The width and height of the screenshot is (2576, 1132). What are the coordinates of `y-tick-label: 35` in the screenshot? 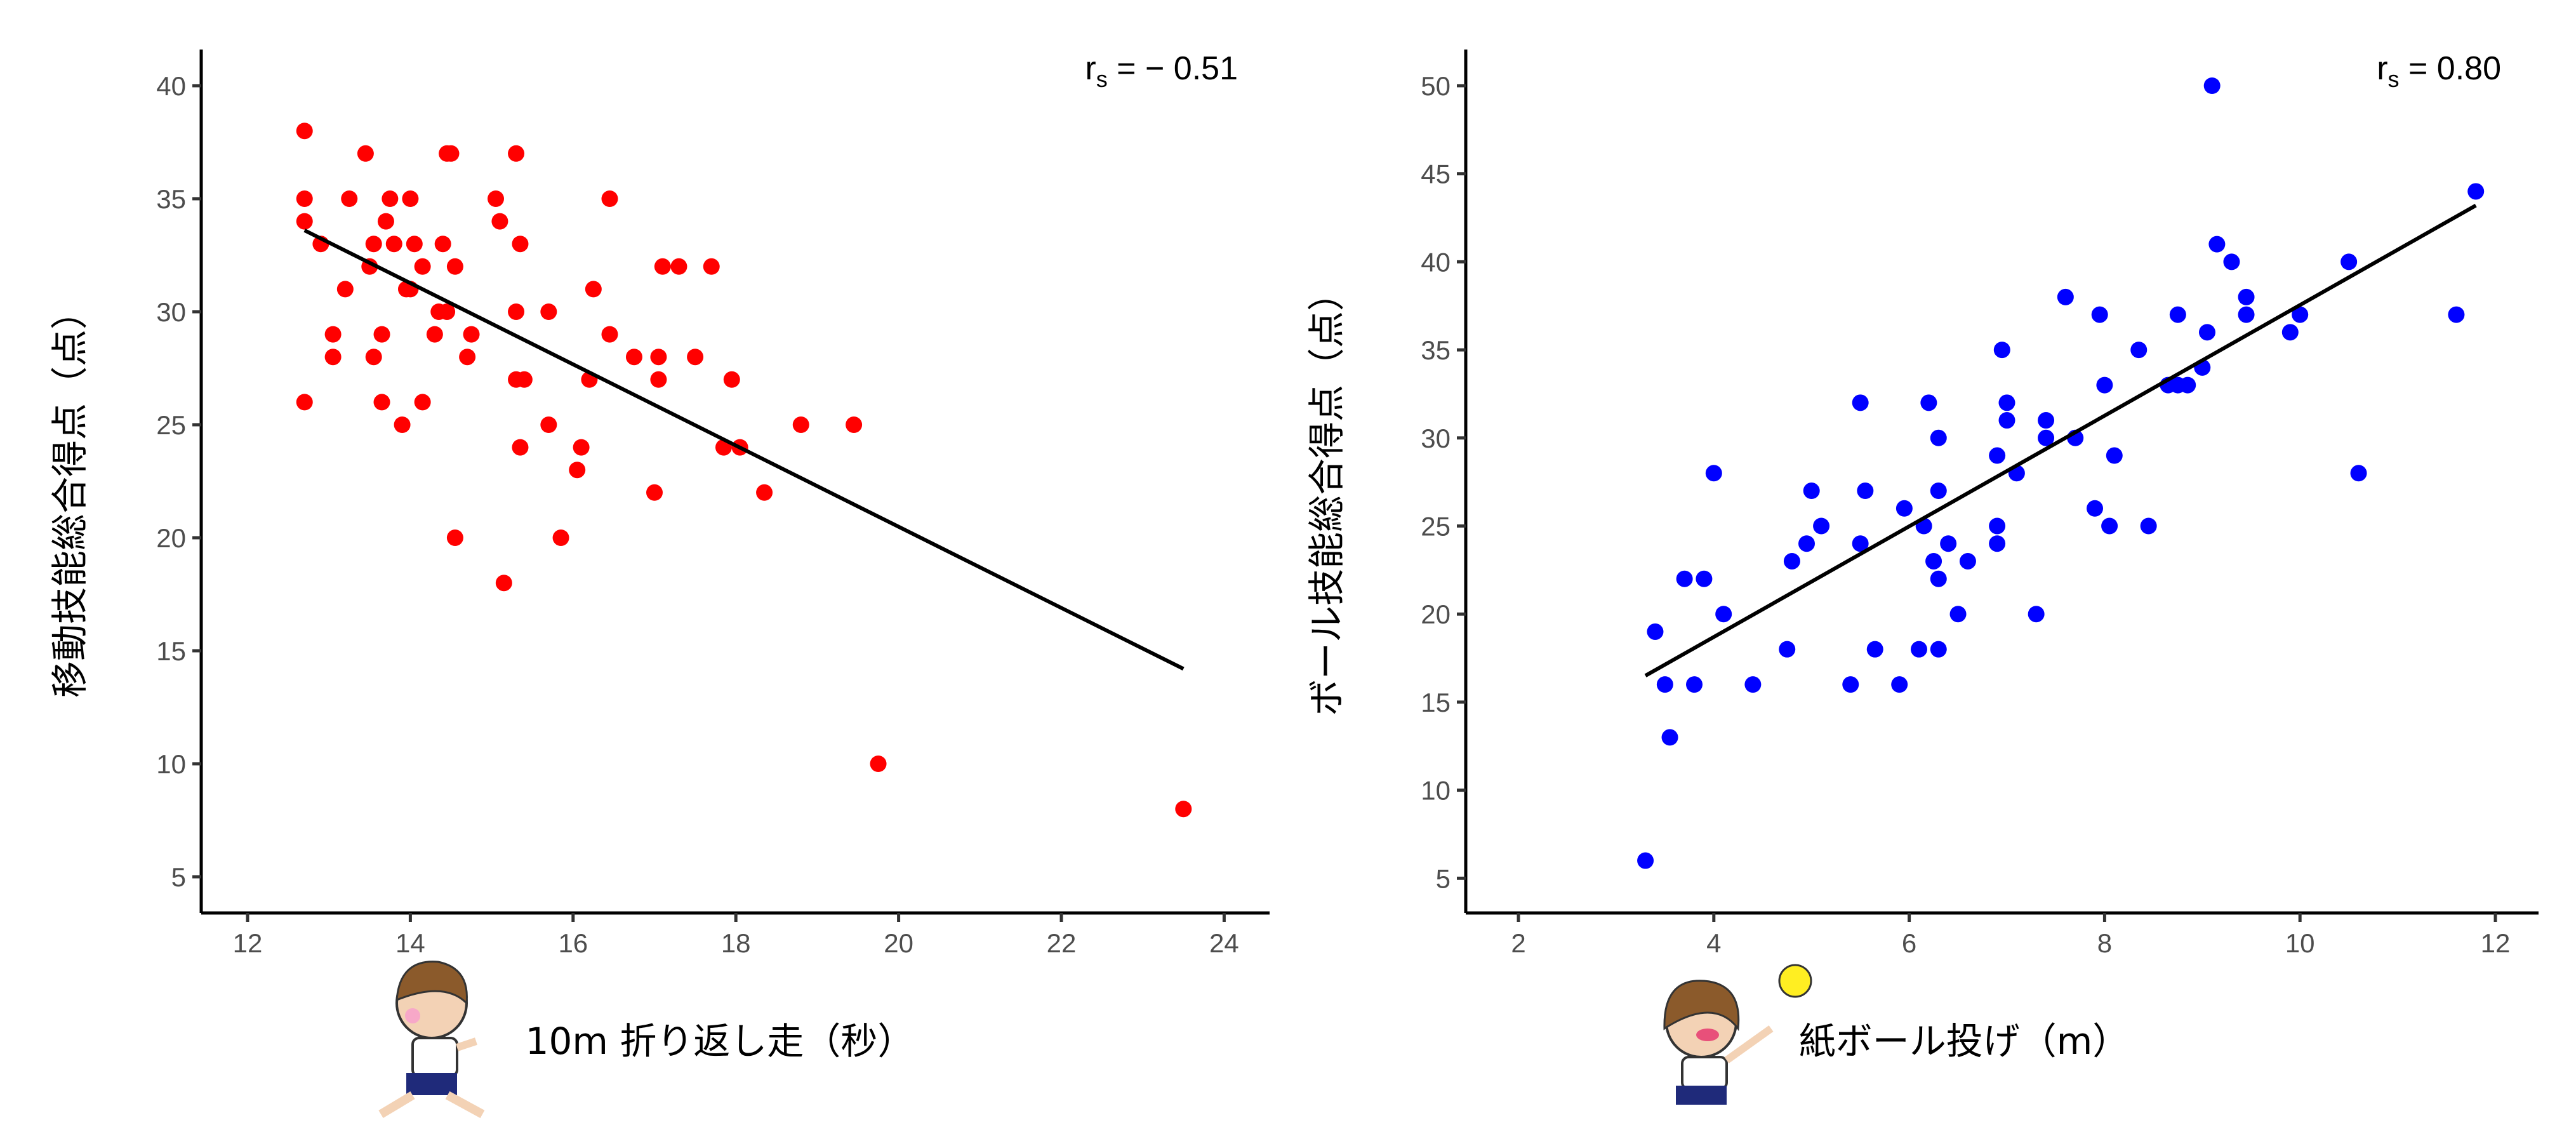 It's located at (171, 199).